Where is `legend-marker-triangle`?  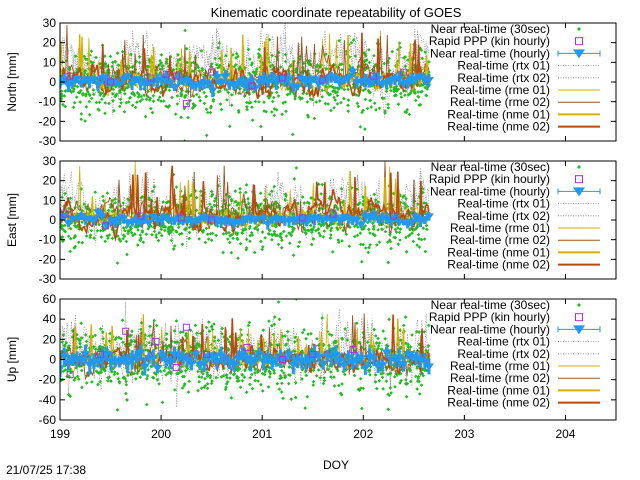
legend-marker-triangle is located at coordinates (579, 54).